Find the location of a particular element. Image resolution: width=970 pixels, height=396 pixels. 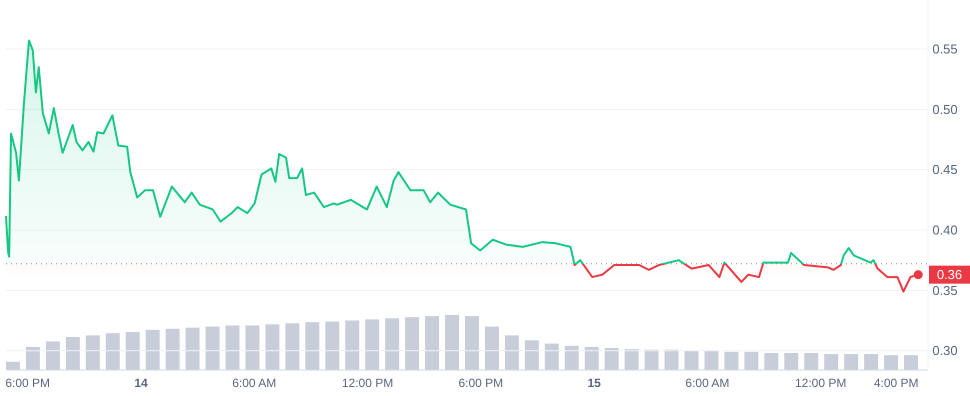

x-tick-label: 14 is located at coordinates (141, 383).